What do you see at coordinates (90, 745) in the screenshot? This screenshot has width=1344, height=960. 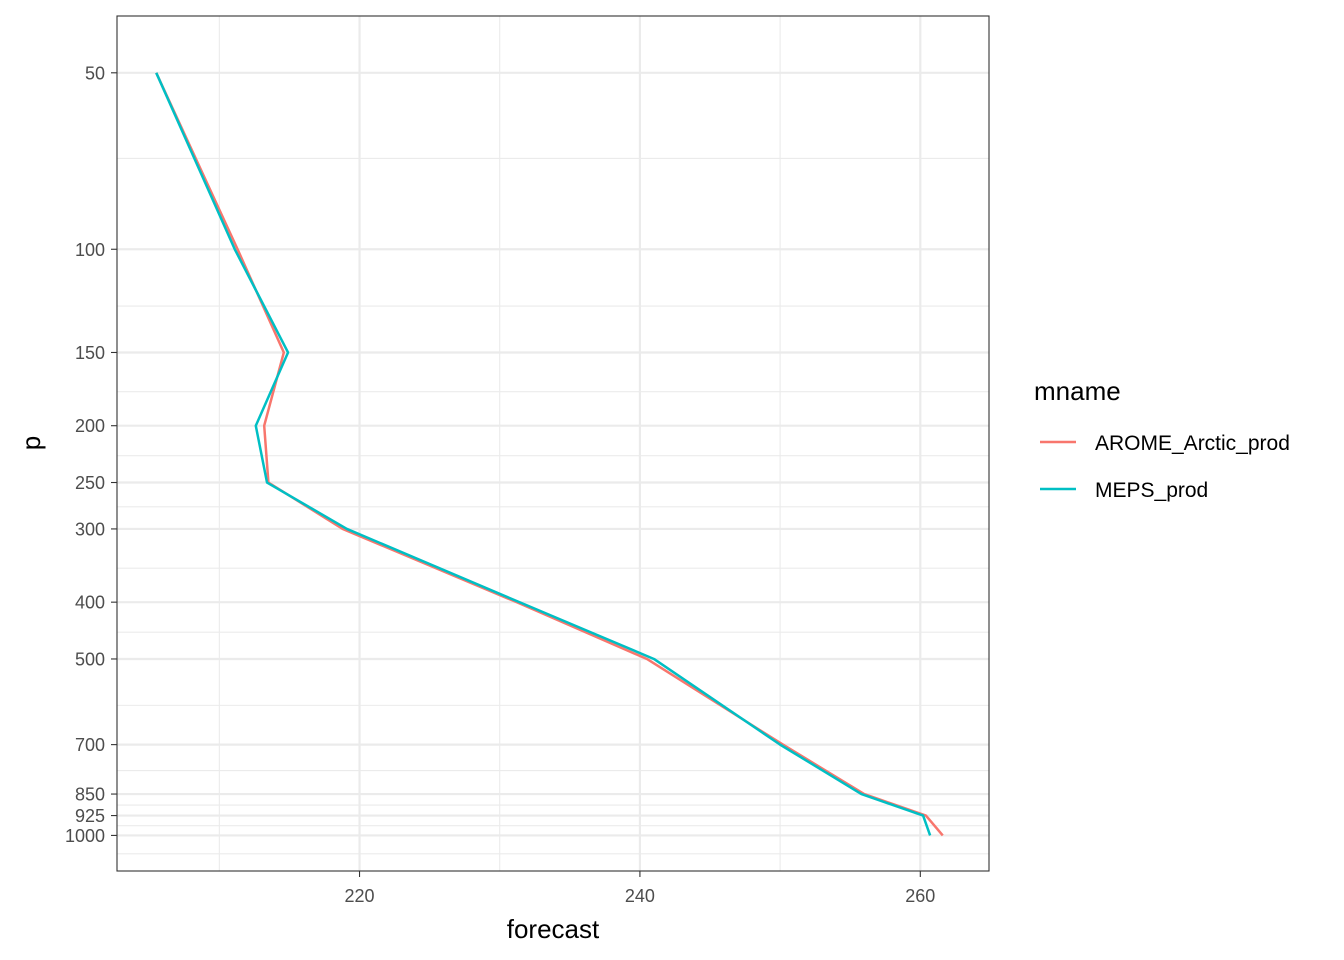 I see `y-tick-label: 700` at bounding box center [90, 745].